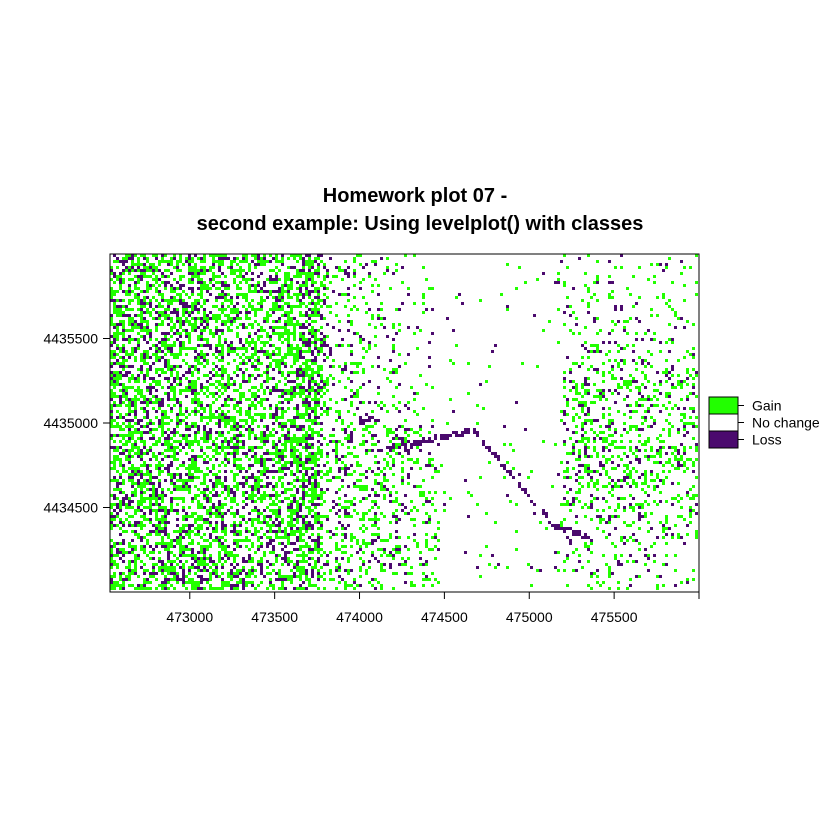 The image size is (840, 840). What do you see at coordinates (274, 617) in the screenshot?
I see `x-tick-label: 473500` at bounding box center [274, 617].